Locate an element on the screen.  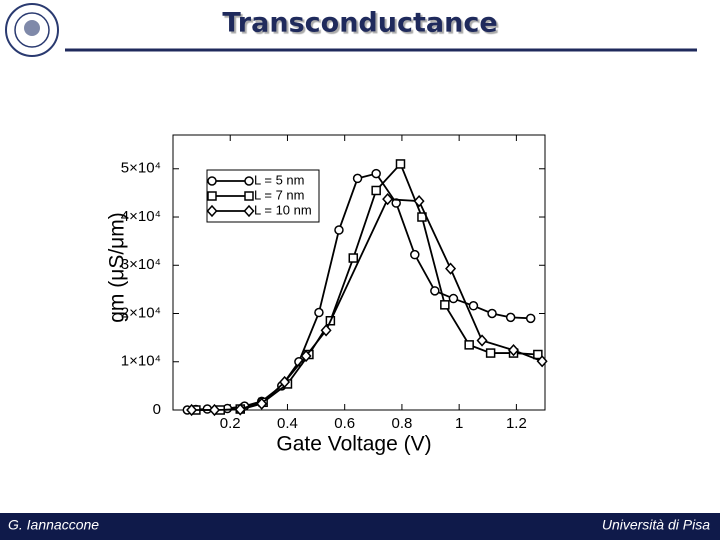
x-tick-label: 0.6 is located at coordinates (344, 423).